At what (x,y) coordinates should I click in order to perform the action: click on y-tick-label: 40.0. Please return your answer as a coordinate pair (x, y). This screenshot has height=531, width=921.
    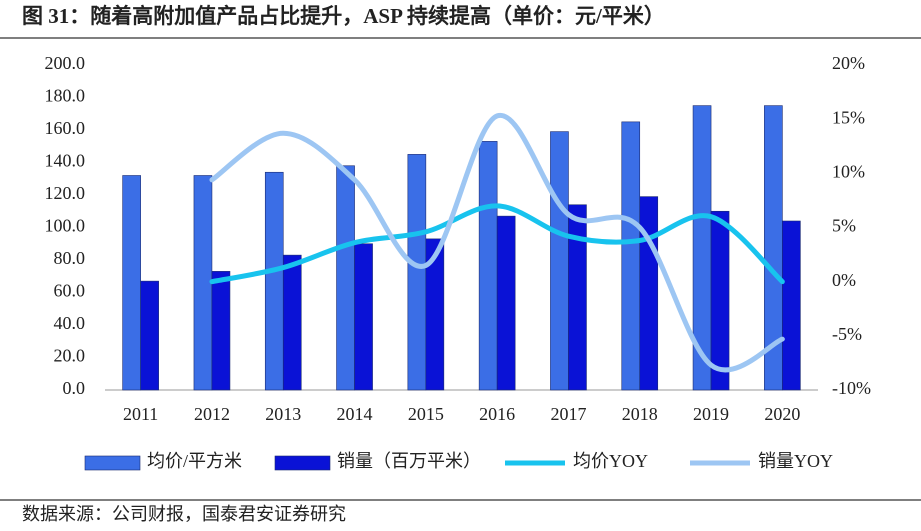
    Looking at the image, I should click on (70, 323).